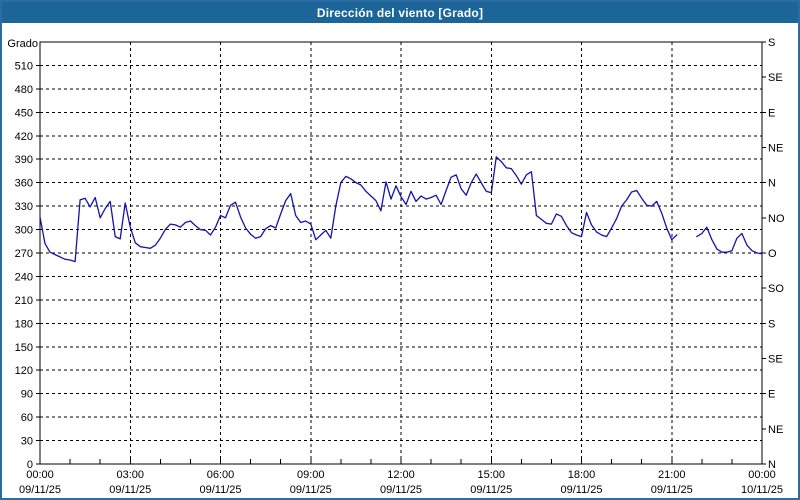  I want to click on x-time-label: 18:00, so click(582, 475).